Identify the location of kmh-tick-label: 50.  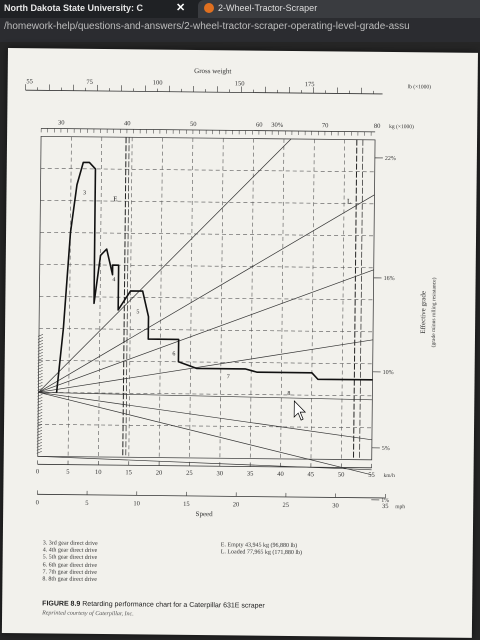
(341, 474).